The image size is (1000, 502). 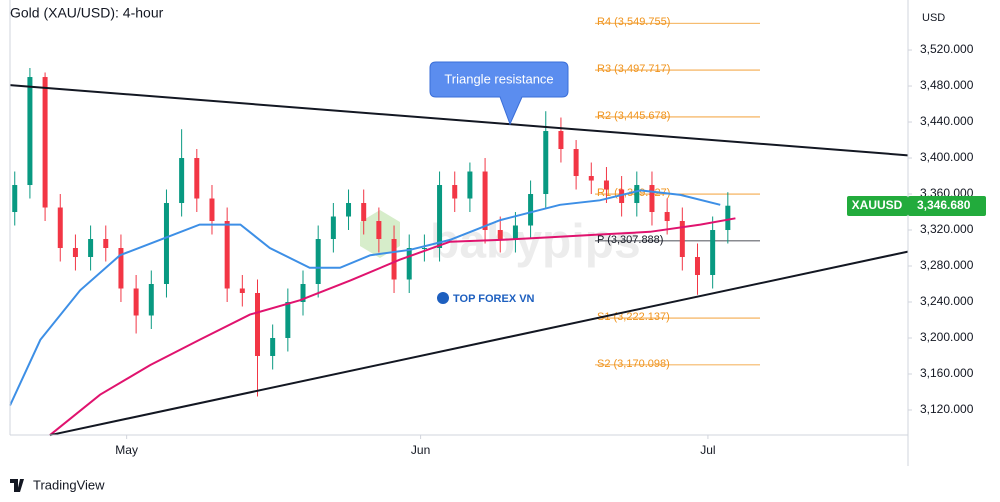 I want to click on y-tick-label: 3,520.000, so click(x=947, y=49).